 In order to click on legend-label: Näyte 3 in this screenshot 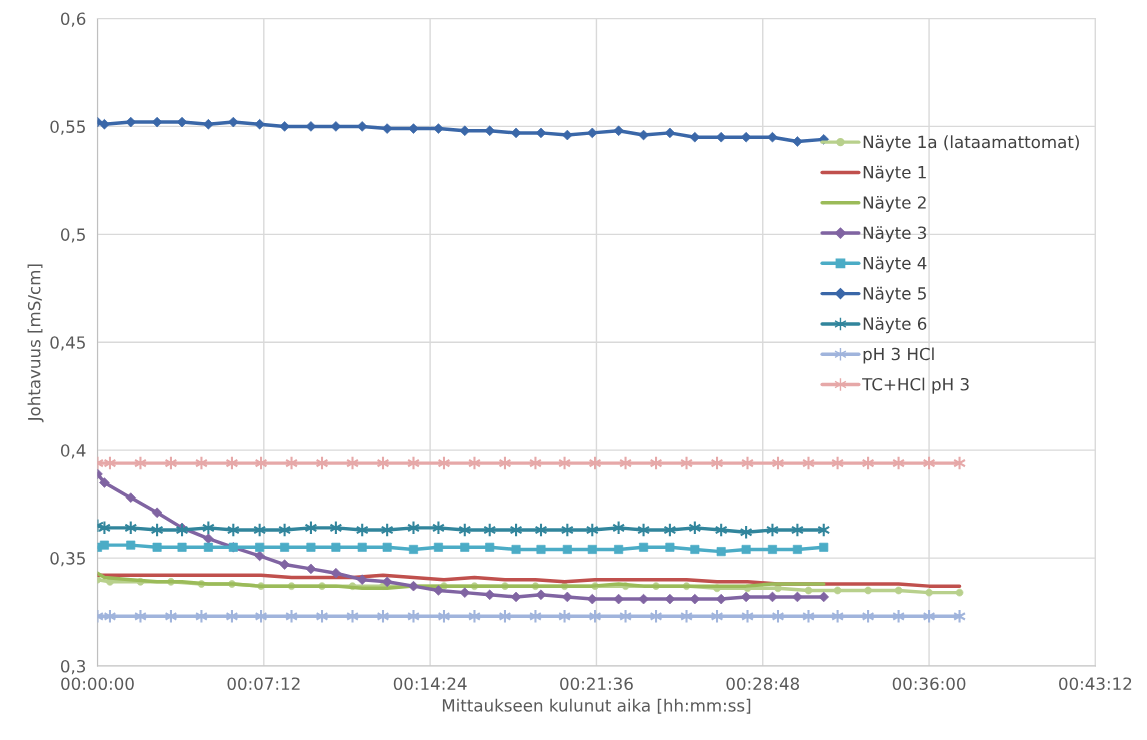, I will do `click(895, 234)`.